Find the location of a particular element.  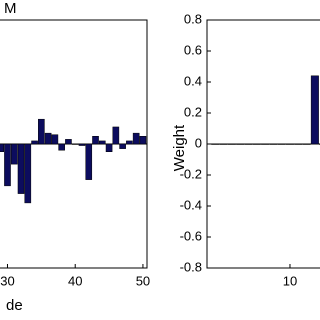

x-tick-label: 50 is located at coordinates (143, 280).